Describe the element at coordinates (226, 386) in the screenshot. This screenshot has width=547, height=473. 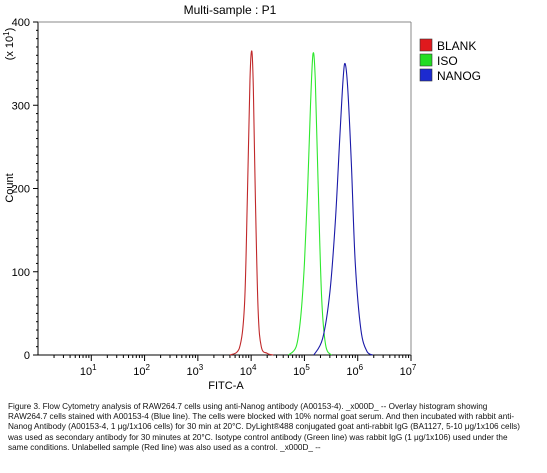
I see `x-axis-label: FITC-A` at that location.